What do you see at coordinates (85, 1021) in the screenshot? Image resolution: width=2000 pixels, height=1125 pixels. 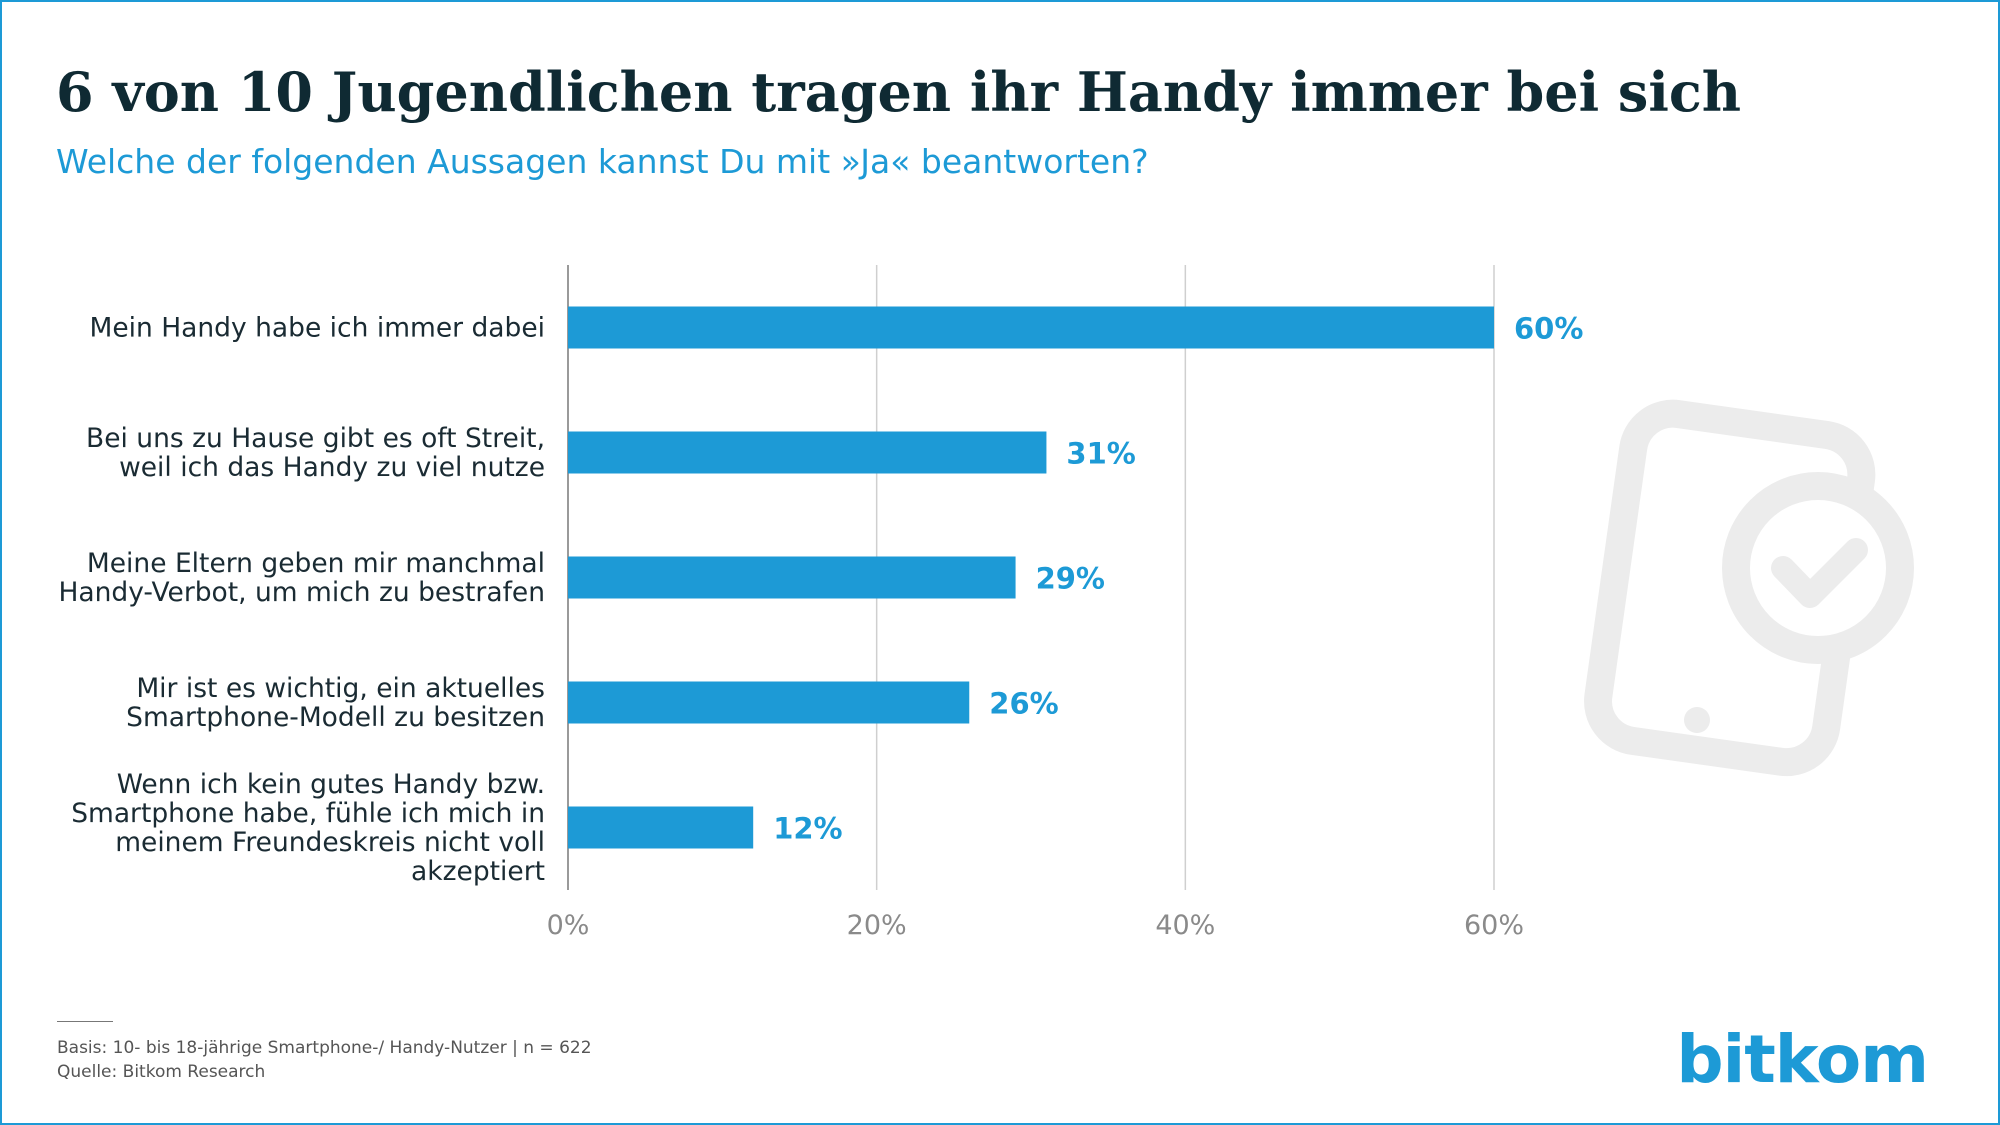 I see `footnote-rule` at bounding box center [85, 1021].